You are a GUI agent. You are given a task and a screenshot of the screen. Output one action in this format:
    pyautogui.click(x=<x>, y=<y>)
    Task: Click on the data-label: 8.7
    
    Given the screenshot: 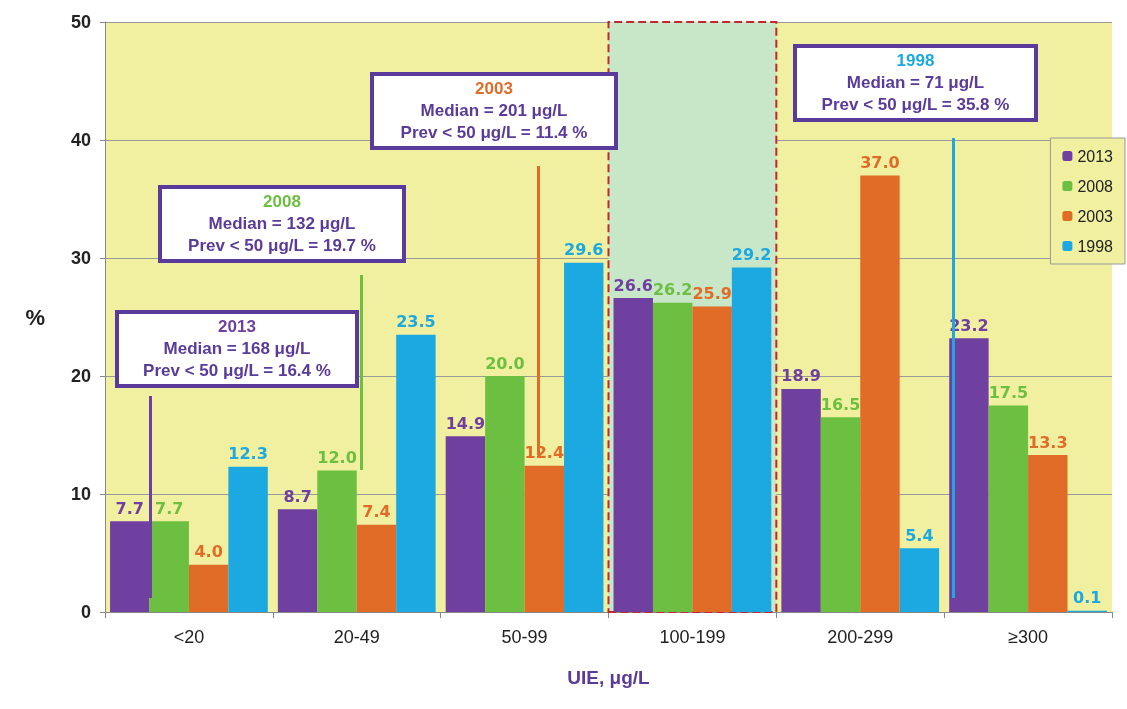 What is the action you would take?
    pyautogui.click(x=297, y=496)
    